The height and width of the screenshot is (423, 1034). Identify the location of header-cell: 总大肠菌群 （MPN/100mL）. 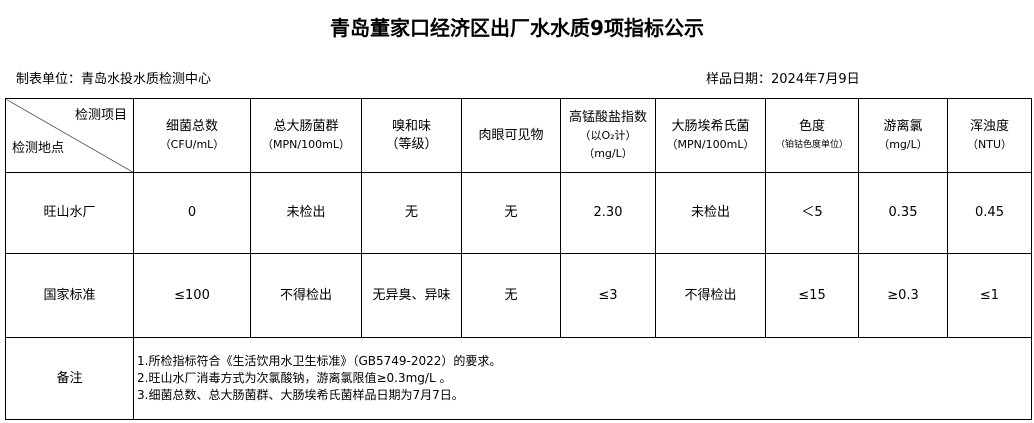
(306, 135).